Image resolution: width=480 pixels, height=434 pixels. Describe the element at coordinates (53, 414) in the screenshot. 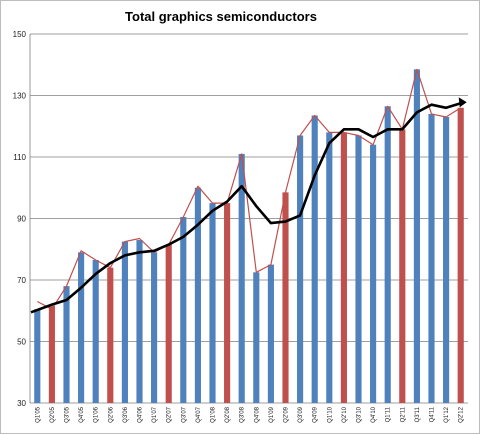

I see `x-tick-label: Q2'05` at that location.